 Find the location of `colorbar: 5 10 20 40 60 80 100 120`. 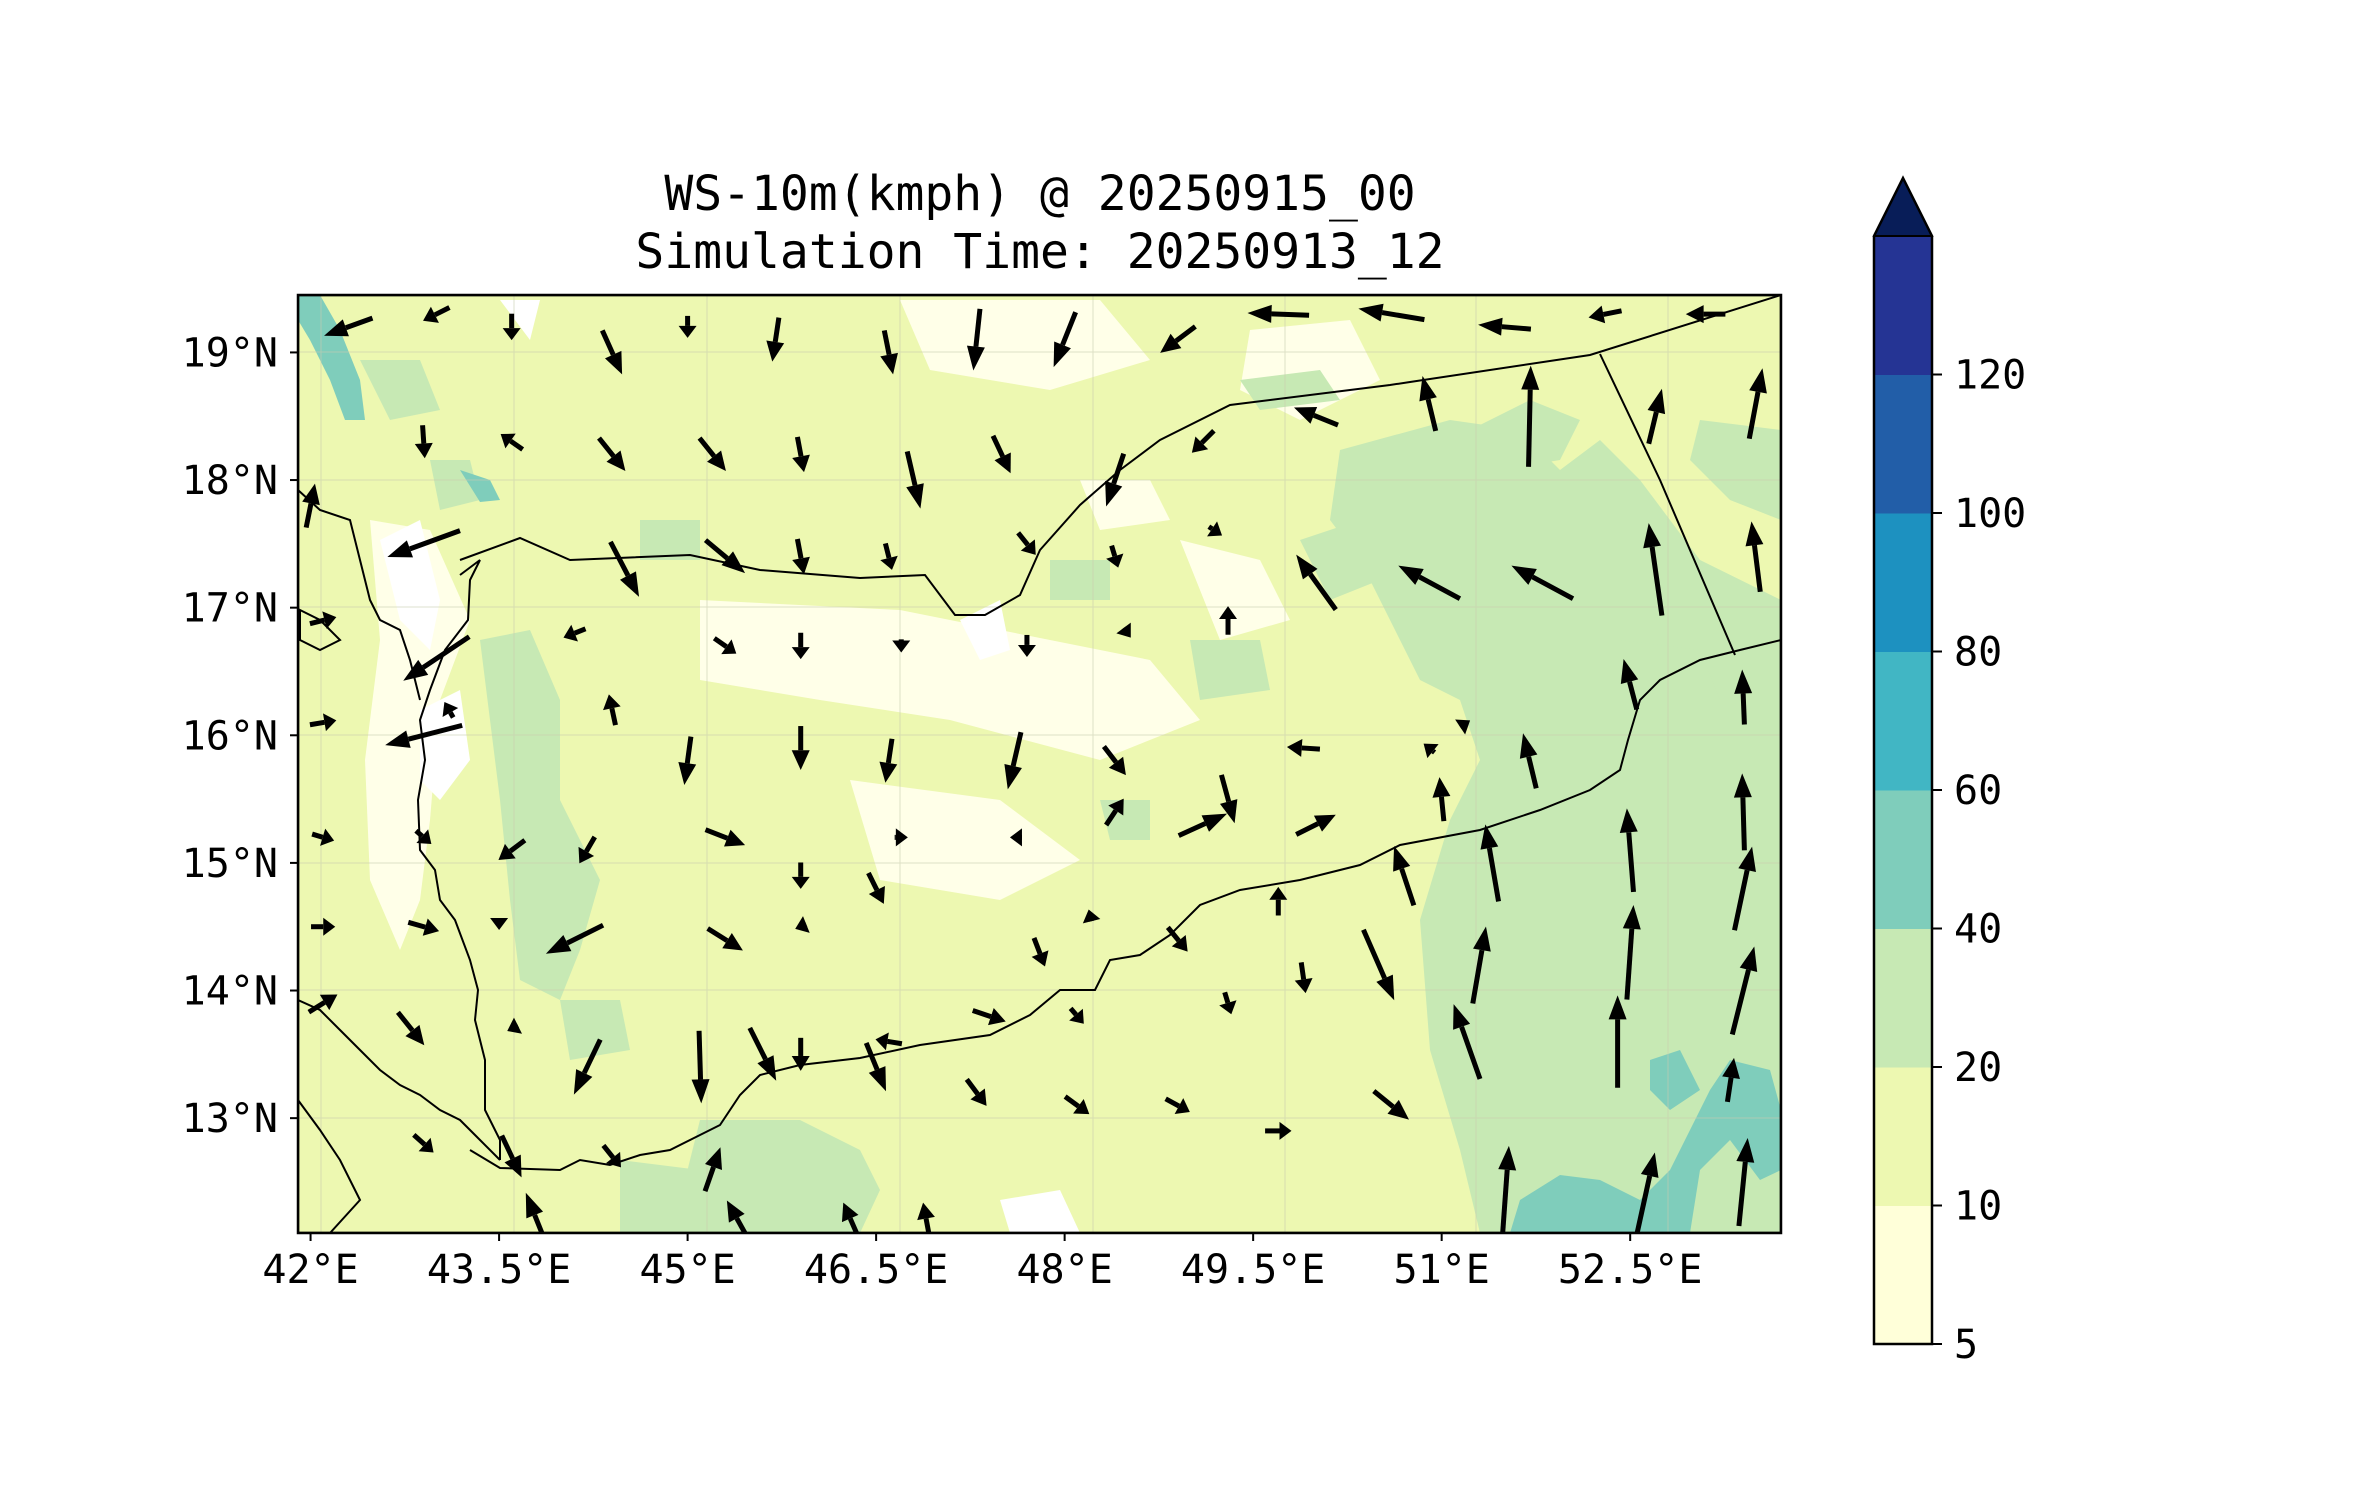

colorbar: 5 10 20 40 60 80 100 120 is located at coordinates (1950, 773).